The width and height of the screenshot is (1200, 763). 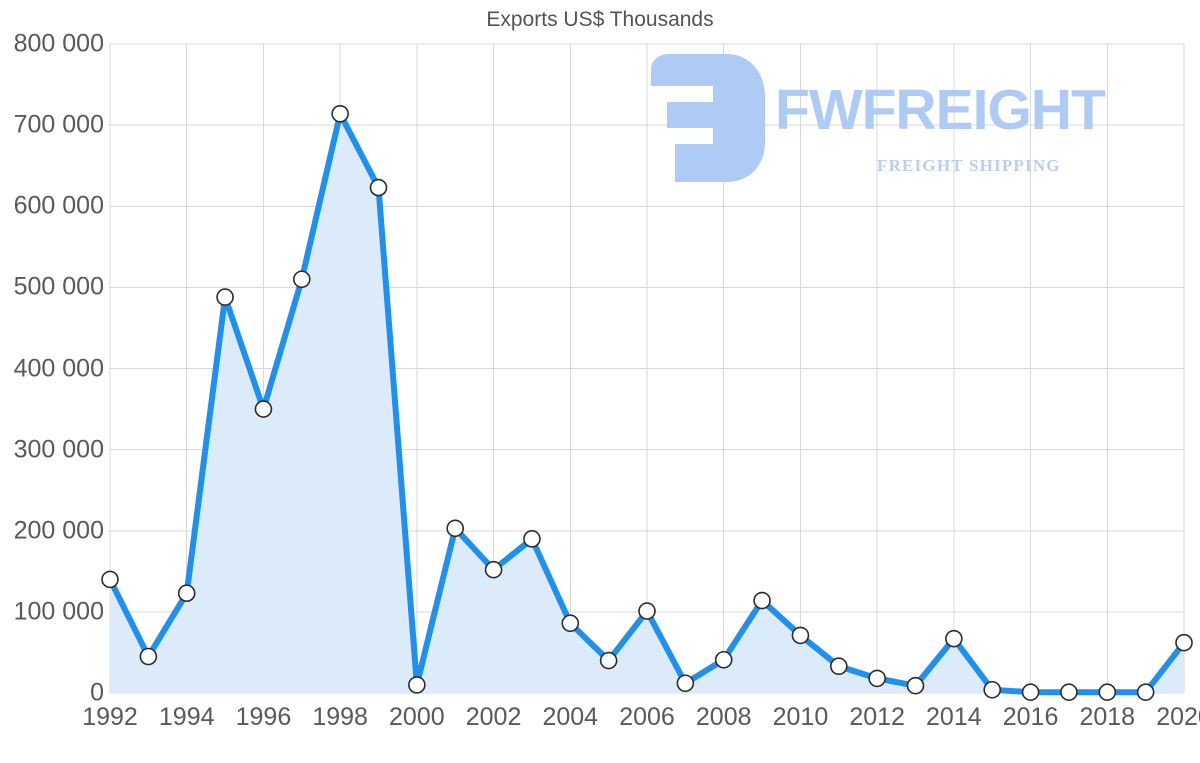 What do you see at coordinates (58, 611) in the screenshot?
I see `y-axis-tick-label: 100 000` at bounding box center [58, 611].